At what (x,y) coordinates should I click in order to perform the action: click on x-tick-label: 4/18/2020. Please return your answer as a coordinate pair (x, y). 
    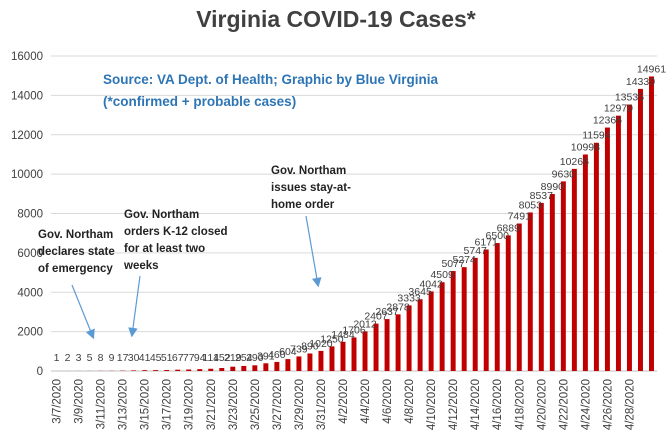
    Looking at the image, I should click on (520, 404).